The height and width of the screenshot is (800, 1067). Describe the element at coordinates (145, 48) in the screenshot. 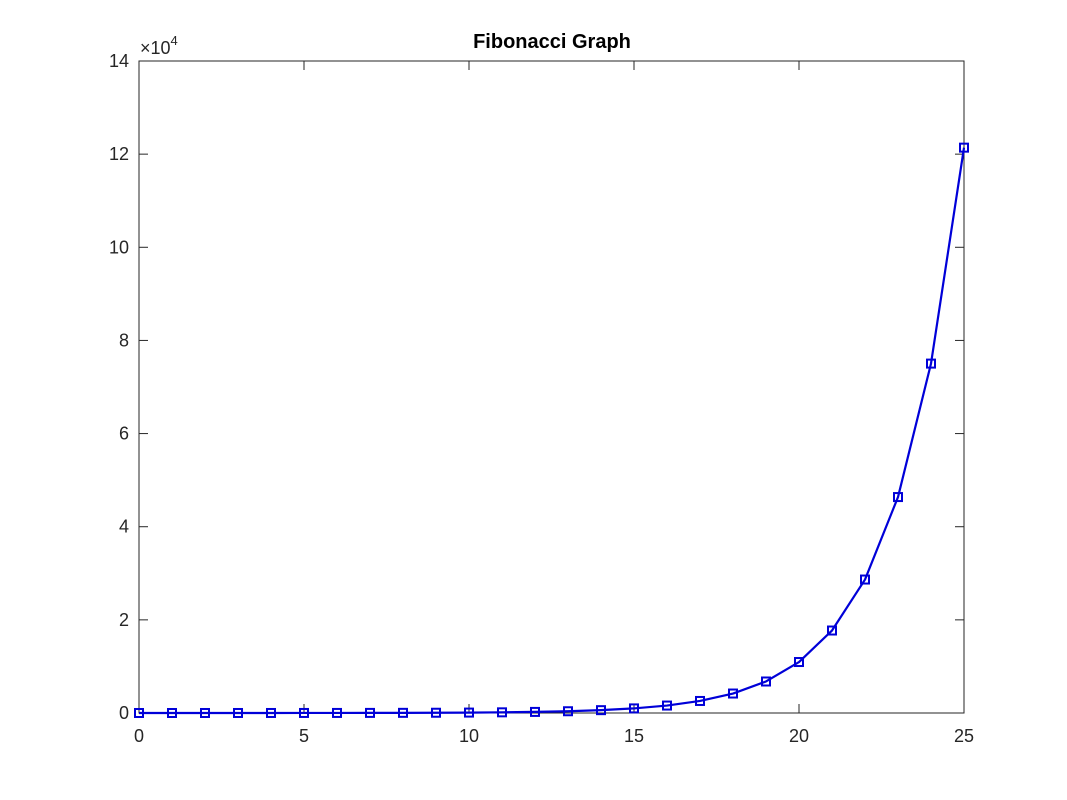

I see `y-multiplier-prefix: ×` at that location.